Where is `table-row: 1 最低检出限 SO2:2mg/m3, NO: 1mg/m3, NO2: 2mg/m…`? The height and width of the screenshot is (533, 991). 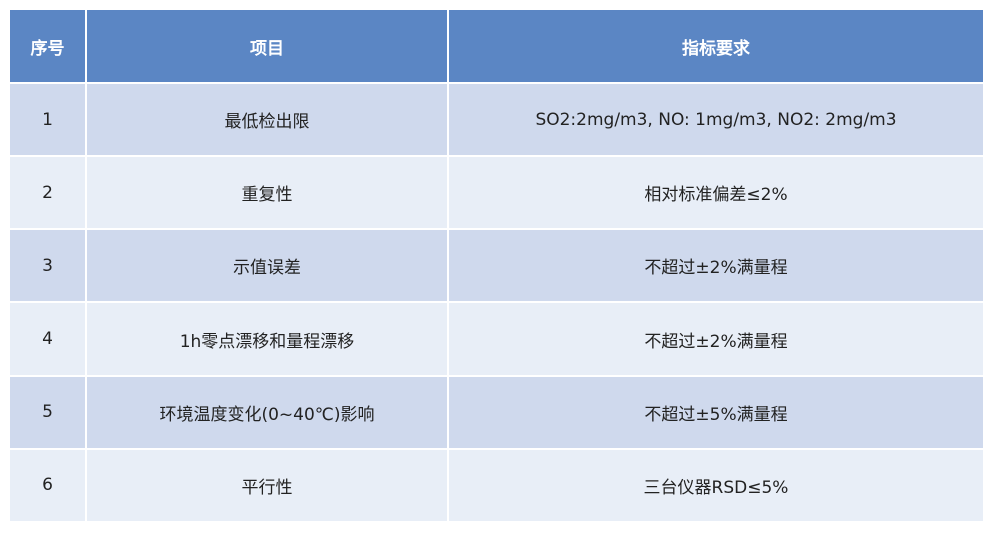 table-row: 1 最低检出限 SO2:2mg/m3, NO: 1mg/m3, NO2: 2mg/m… is located at coordinates (496, 119).